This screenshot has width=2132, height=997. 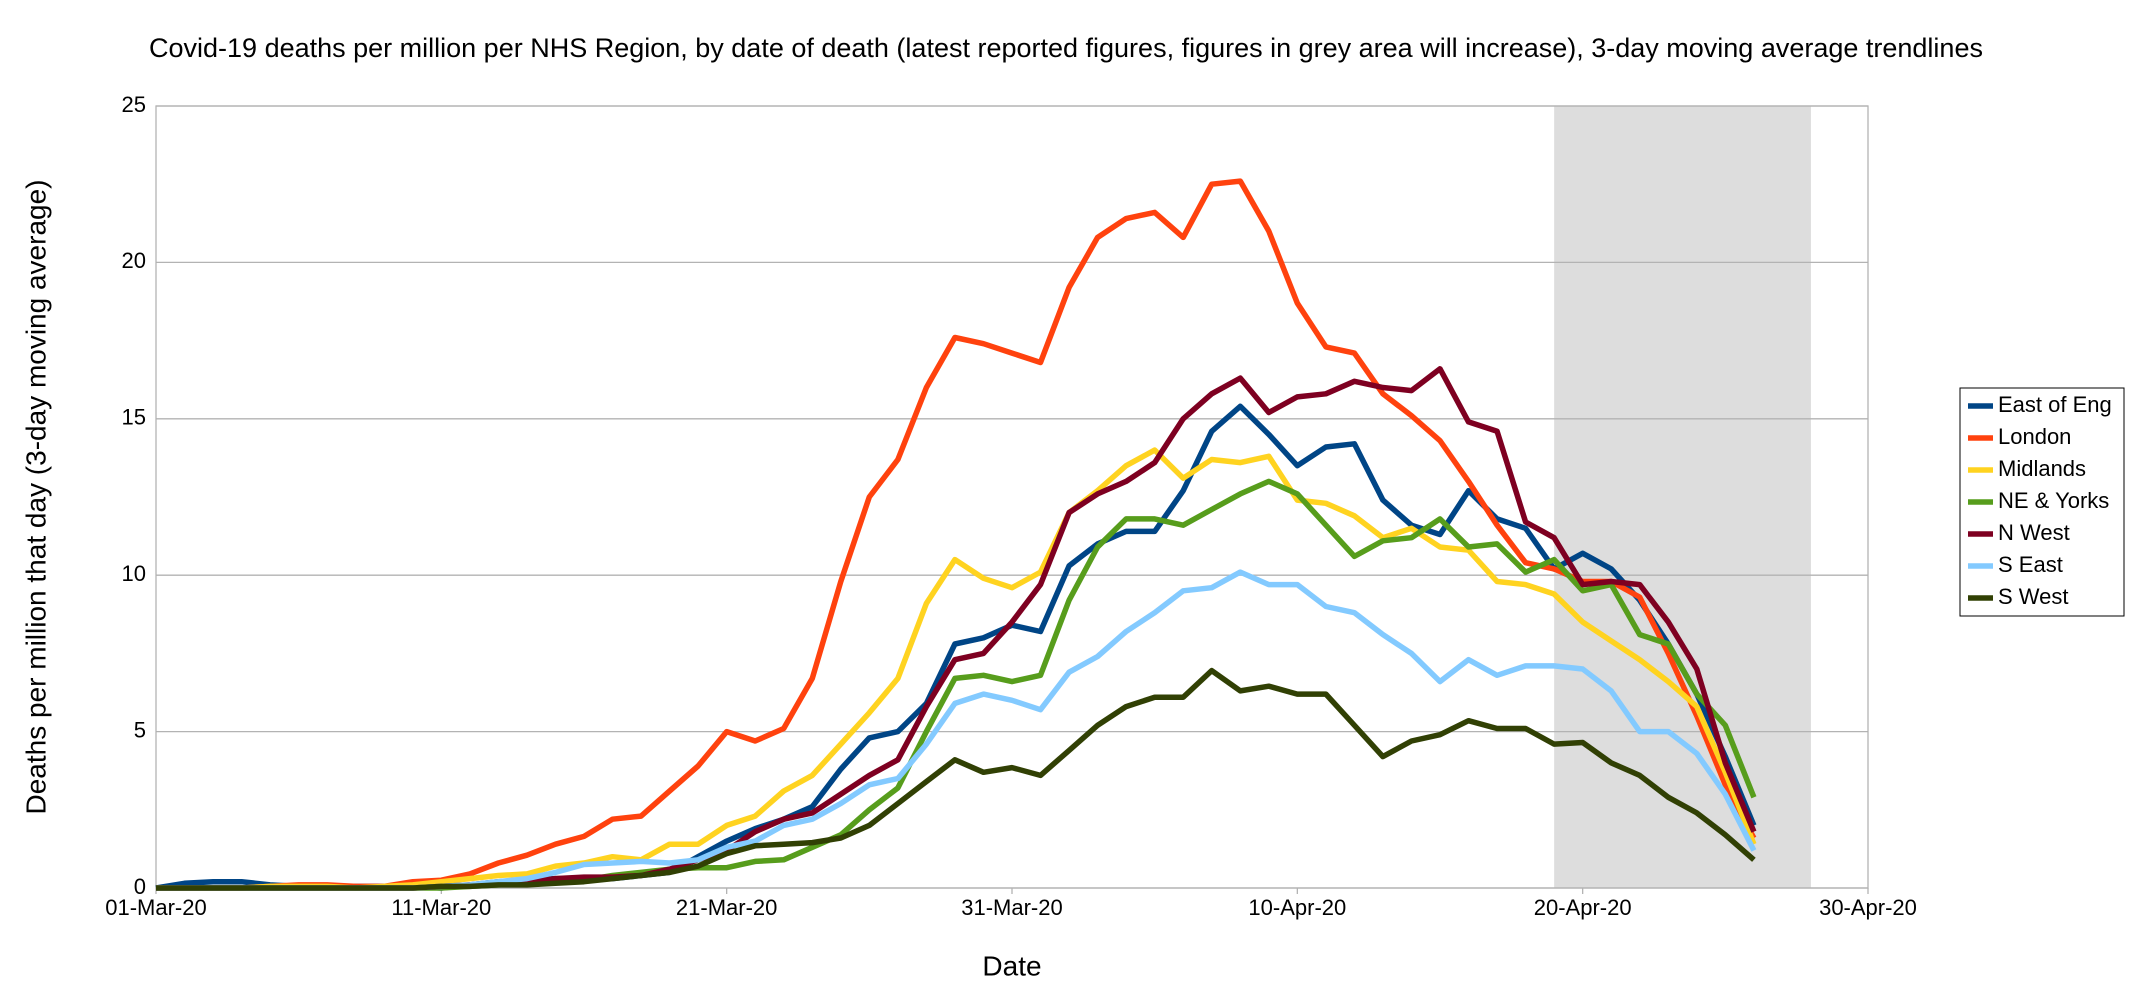 I want to click on legend-label: Midlands, so click(x=2042, y=468).